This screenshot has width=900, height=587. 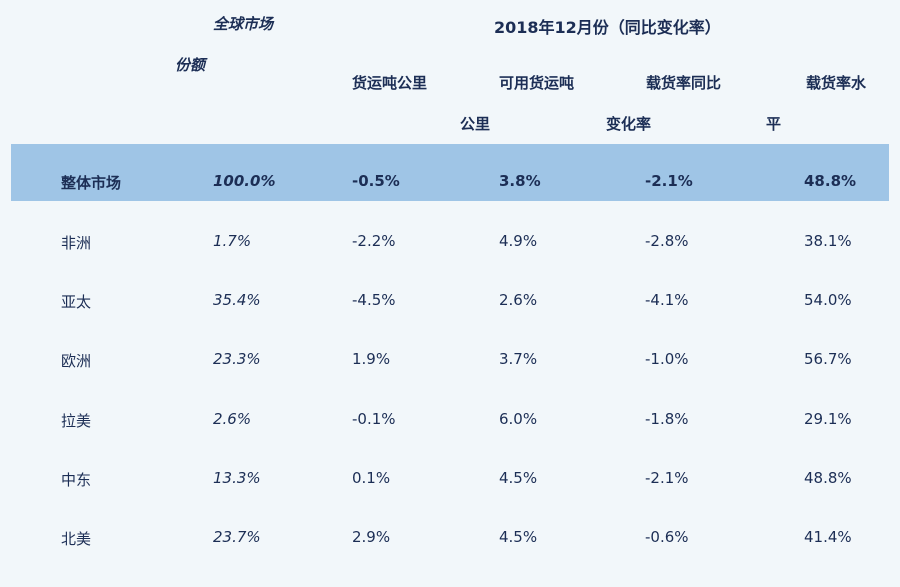 What do you see at coordinates (244, 181) in the screenshot?
I see `row-share: 100.0%` at bounding box center [244, 181].